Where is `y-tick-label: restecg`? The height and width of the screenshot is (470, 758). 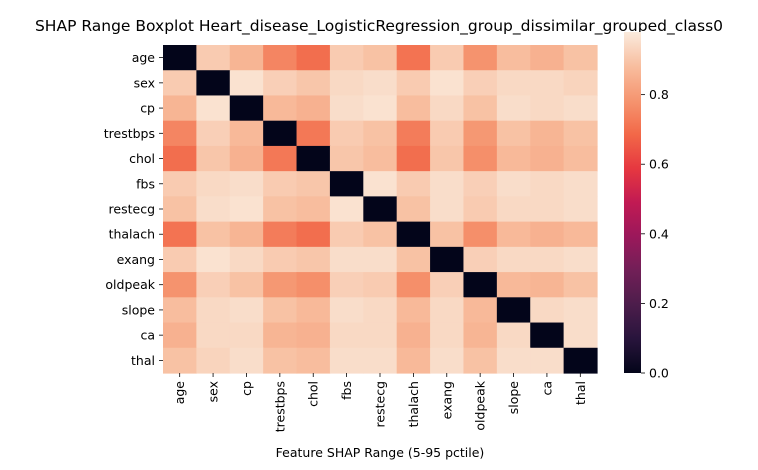 y-tick-label: restecg is located at coordinates (132, 209).